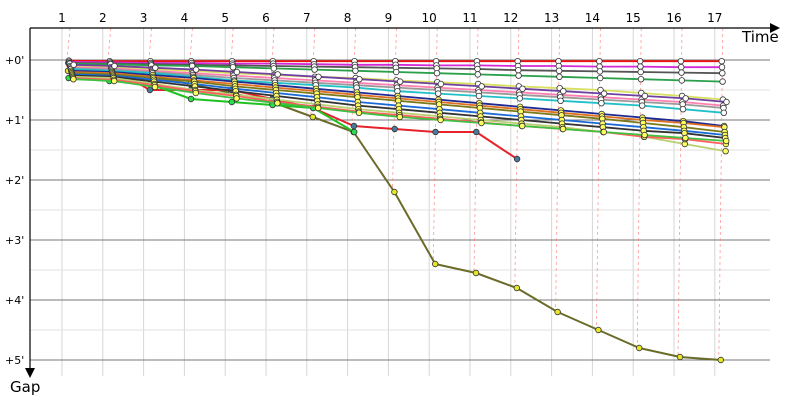 The image size is (800, 400). What do you see at coordinates (348, 18) in the screenshot?
I see `x-tick-label: 8` at bounding box center [348, 18].